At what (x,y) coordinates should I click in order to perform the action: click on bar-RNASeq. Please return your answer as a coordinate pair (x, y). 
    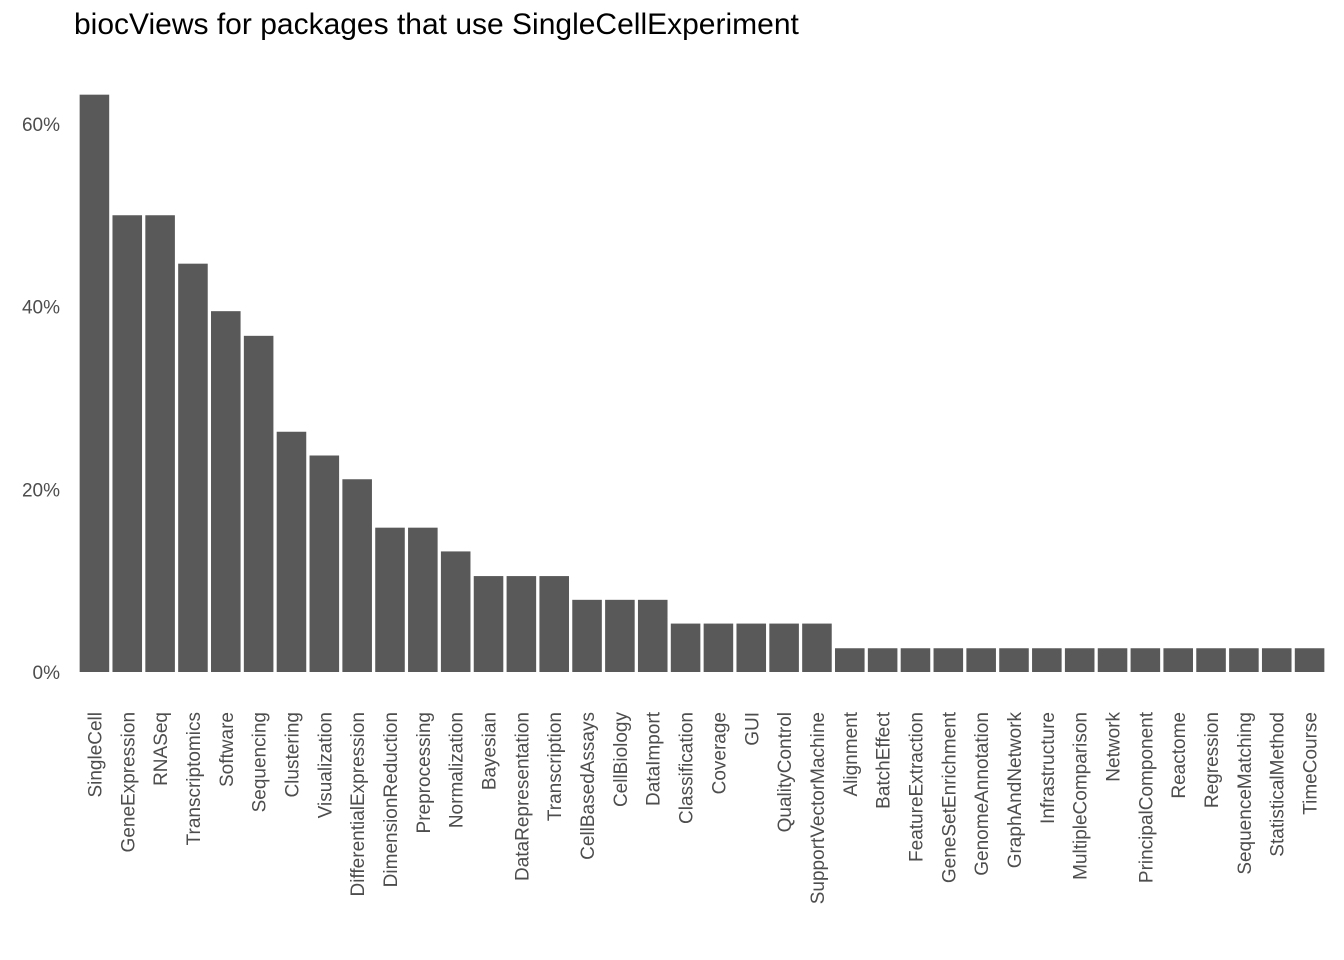
    Looking at the image, I should click on (160, 443).